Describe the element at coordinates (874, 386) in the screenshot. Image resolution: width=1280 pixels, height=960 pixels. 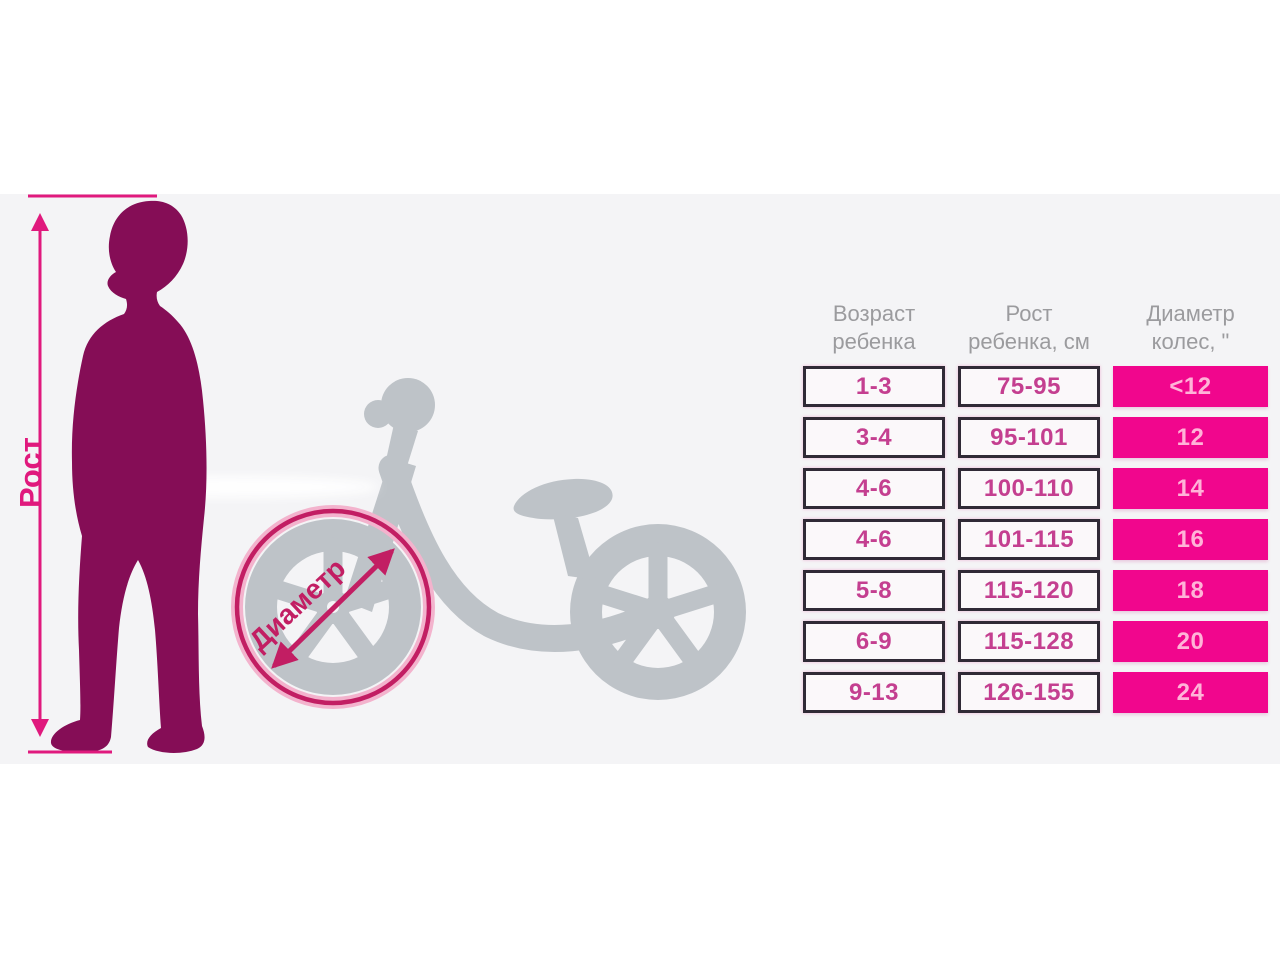
I see `age-cell: 1-3` at that location.